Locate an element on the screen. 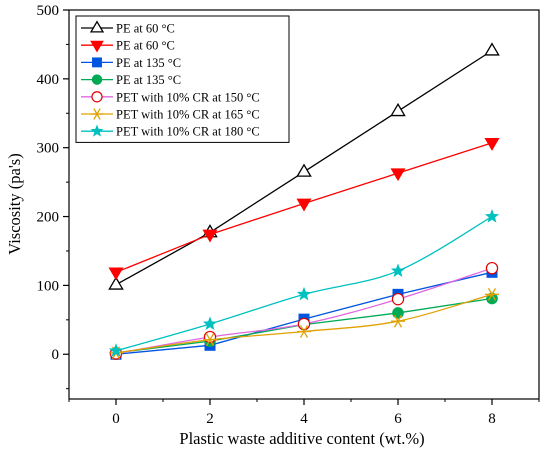 The height and width of the screenshot is (464, 550). x-tick-label: 2 is located at coordinates (210, 419).